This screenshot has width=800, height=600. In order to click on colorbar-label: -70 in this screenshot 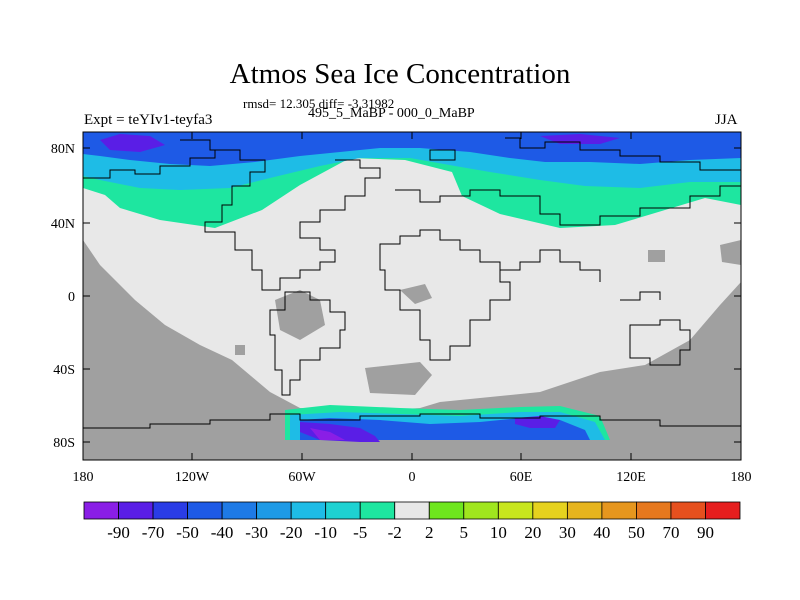, I will do `click(153, 532)`.